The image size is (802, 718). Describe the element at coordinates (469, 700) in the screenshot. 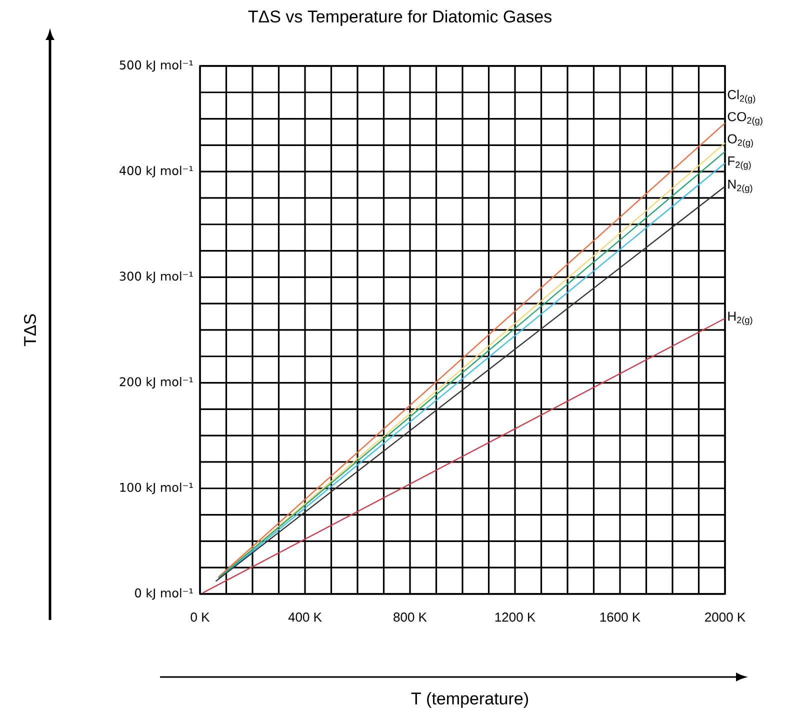

I see `x-axis-title: T (temperature)` at that location.